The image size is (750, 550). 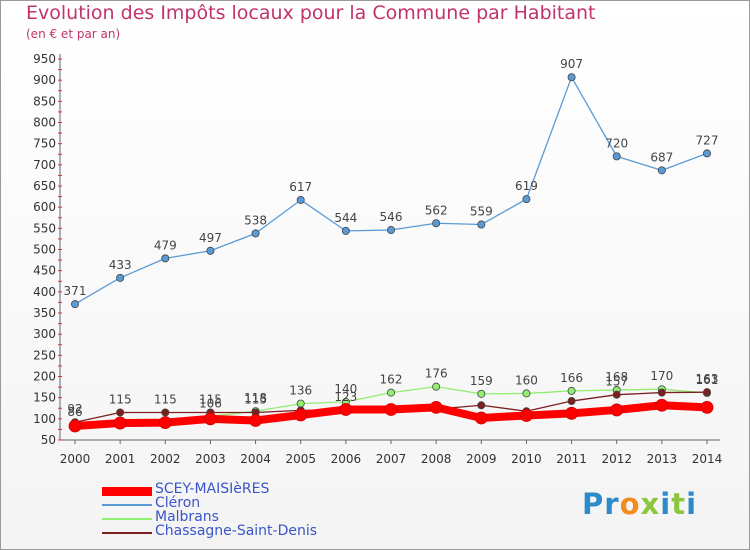 I want to click on data-label: 559, so click(x=481, y=212).